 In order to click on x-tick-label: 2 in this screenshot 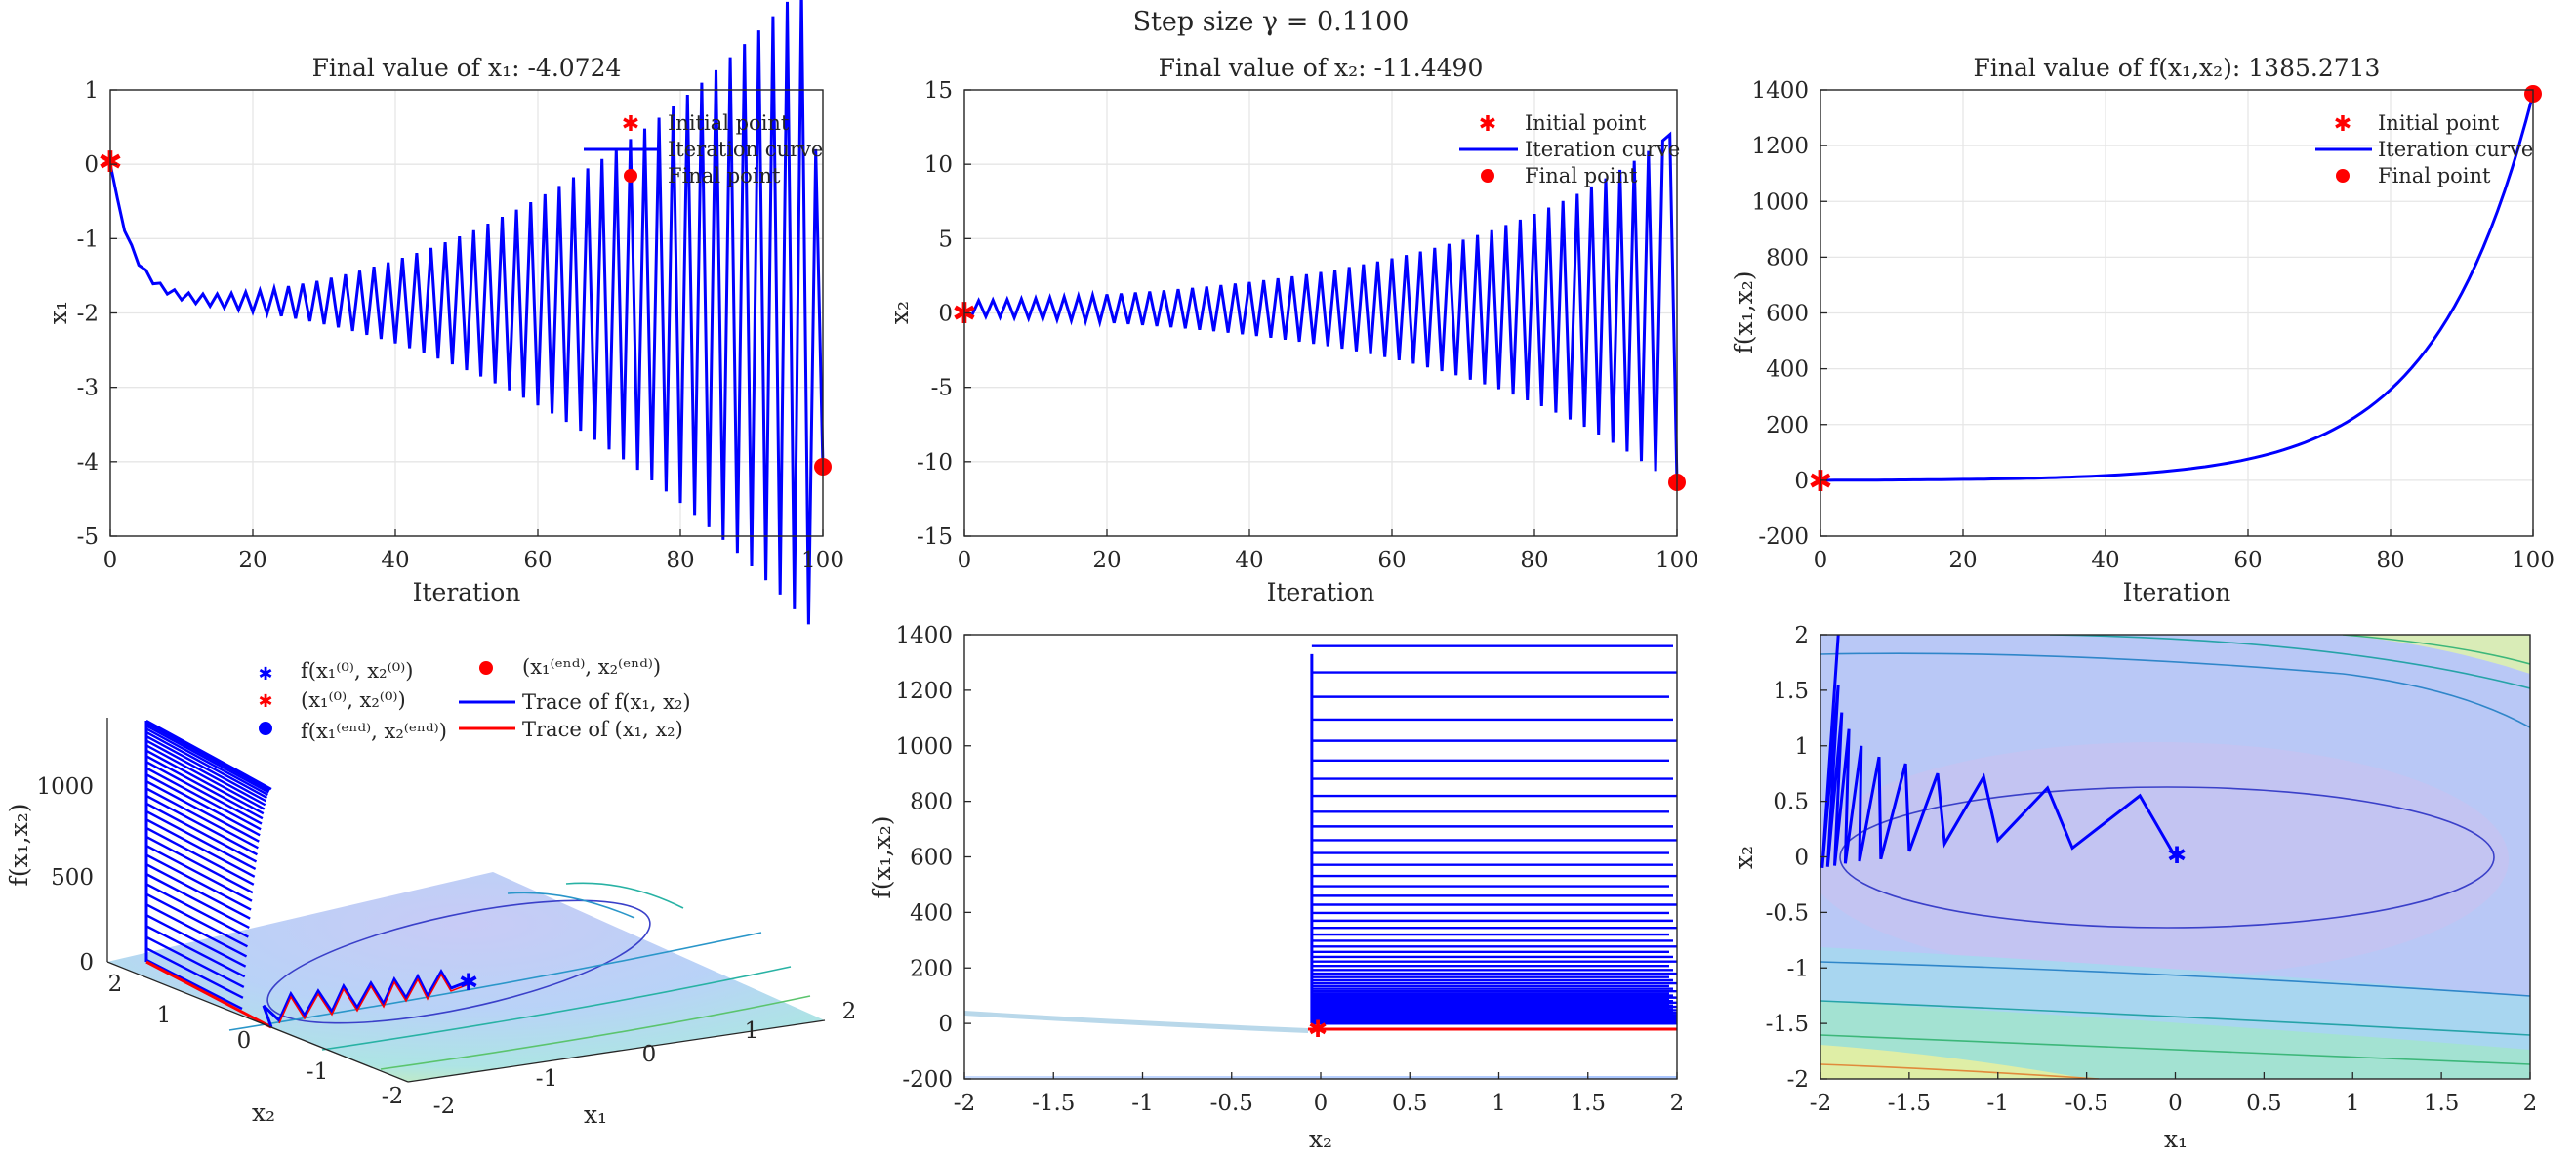, I will do `click(1677, 1103)`.